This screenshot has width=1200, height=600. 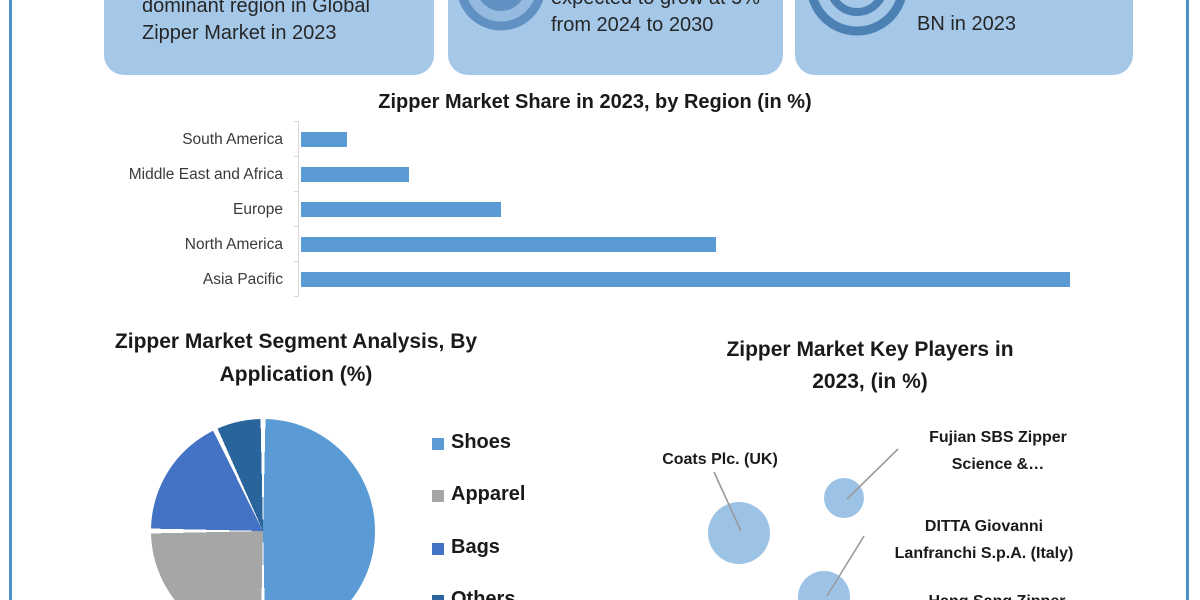 I want to click on stat-card-text: BN in 2023, so click(x=966, y=24).